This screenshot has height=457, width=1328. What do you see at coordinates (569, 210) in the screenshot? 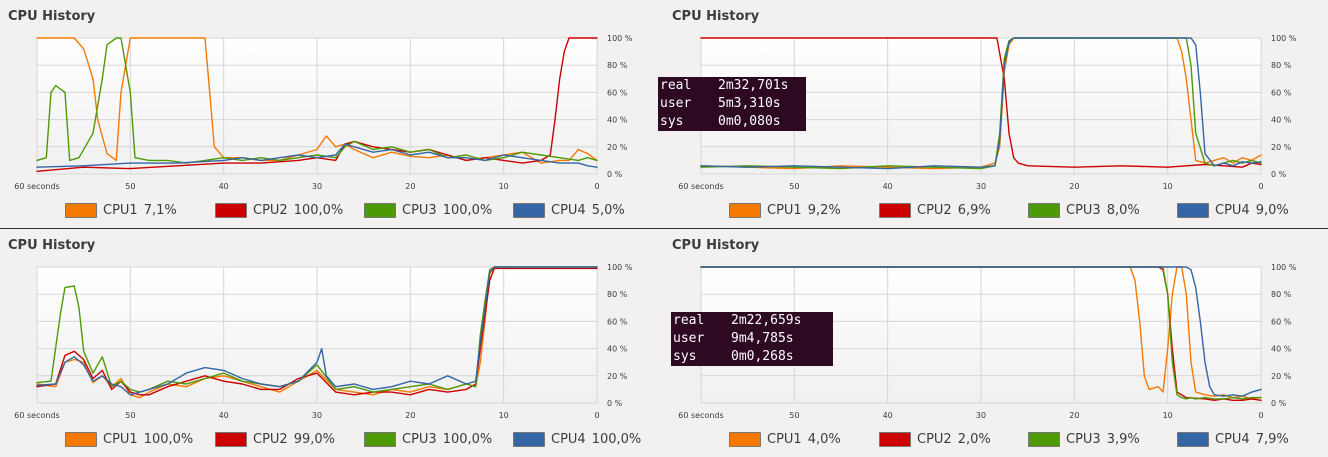
I see `legend-item-cpu4: CPU4 5,0%` at bounding box center [569, 210].